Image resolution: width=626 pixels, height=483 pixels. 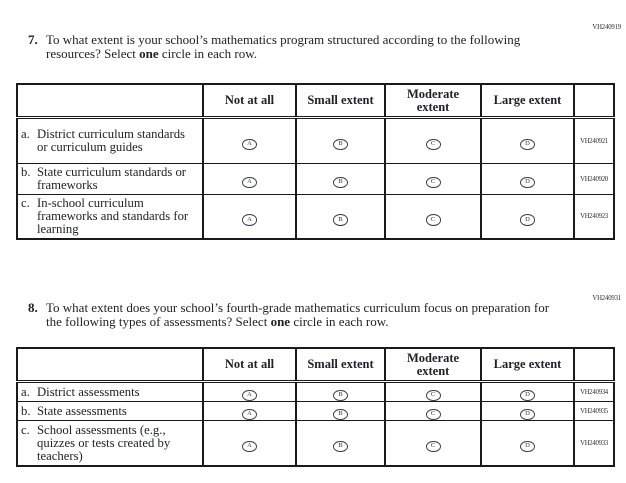 What do you see at coordinates (315, 391) in the screenshot?
I see `table-row: a. District assessments A B C D VH240934` at bounding box center [315, 391].